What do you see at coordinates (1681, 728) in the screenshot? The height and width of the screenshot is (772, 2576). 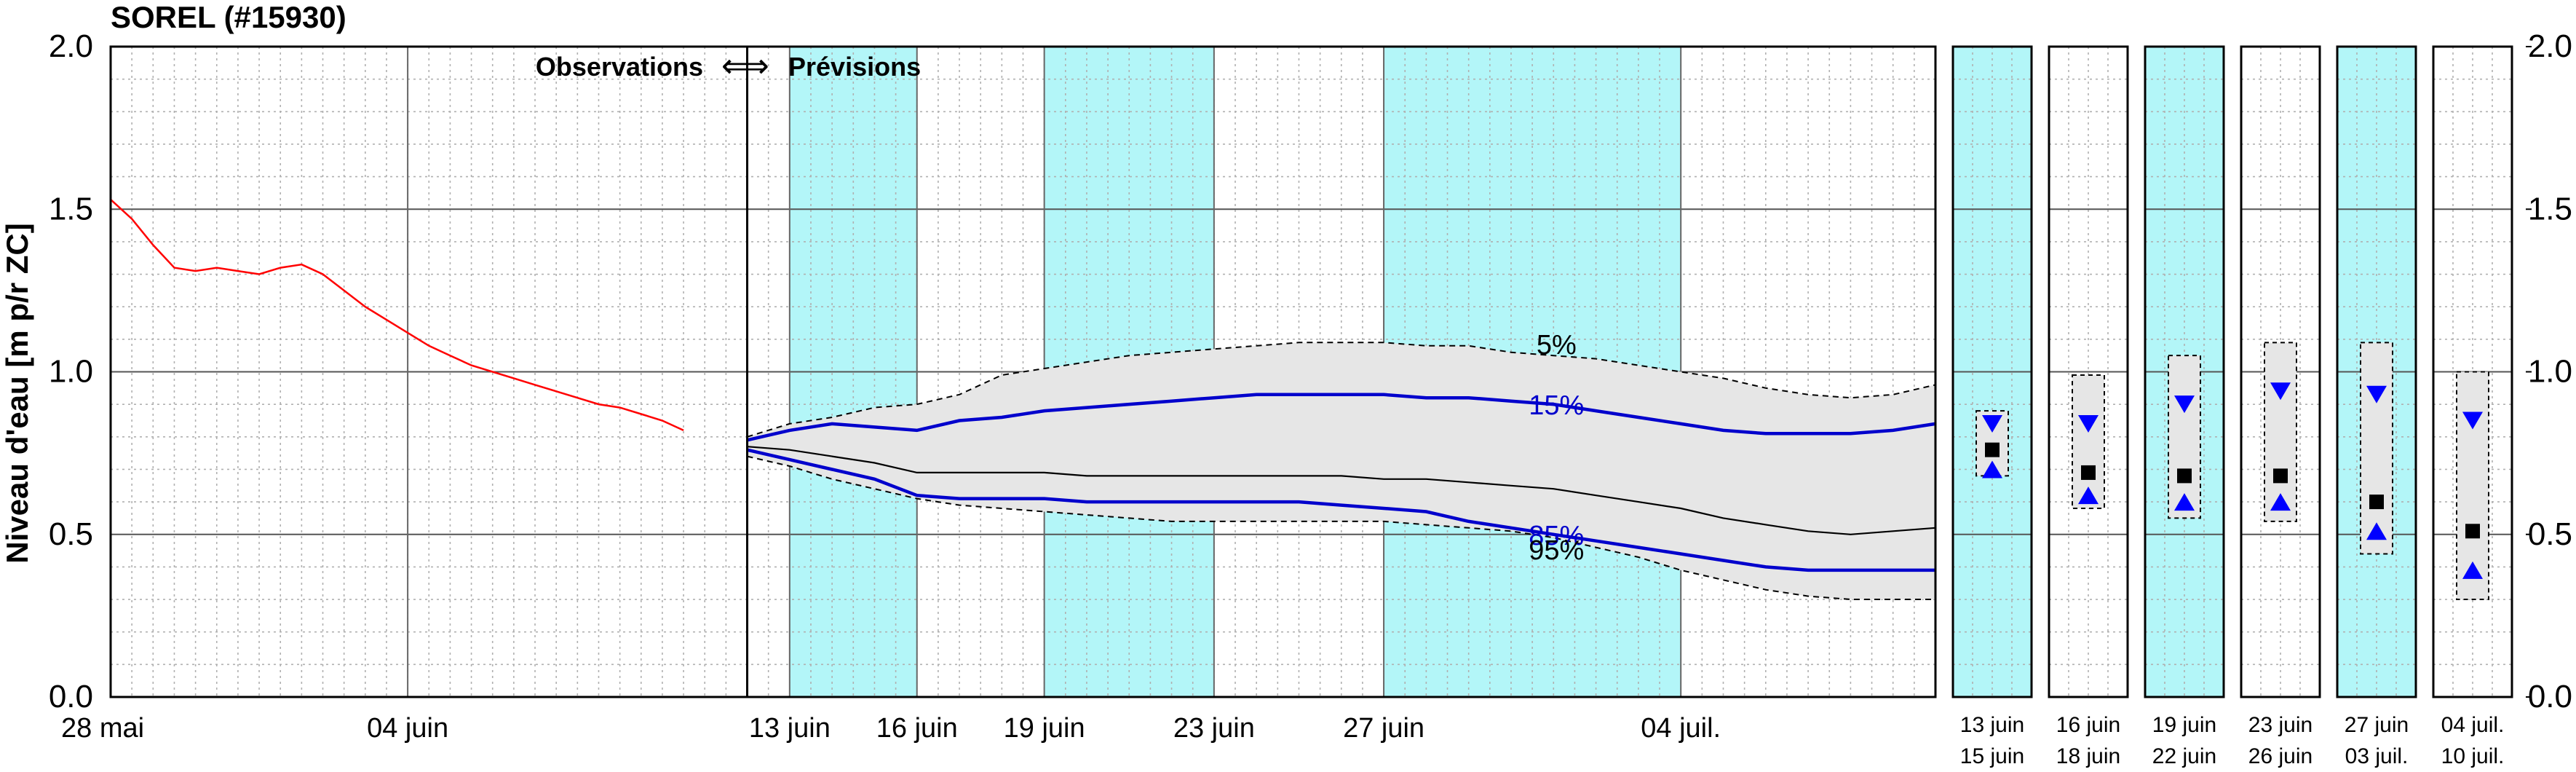 I see `x-tick-label: 04 juil.` at bounding box center [1681, 728].